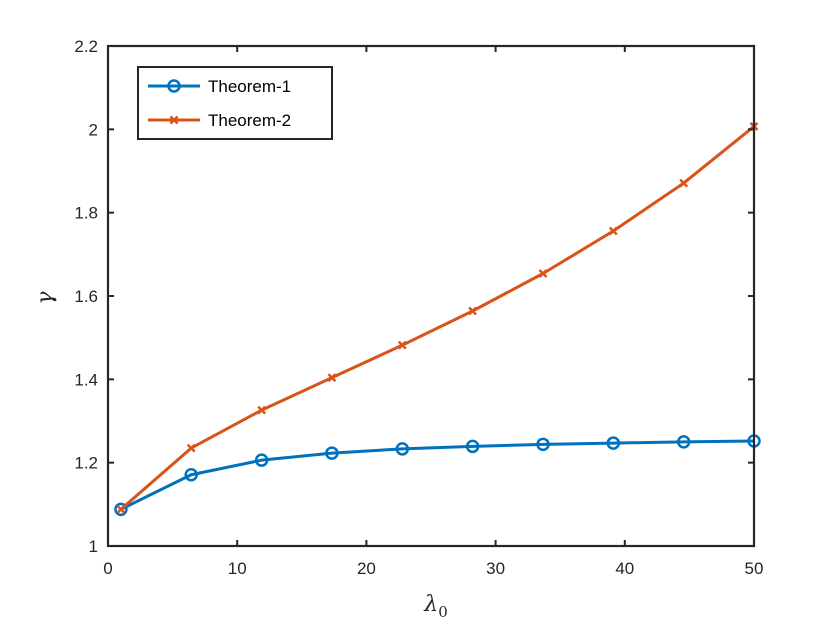 The width and height of the screenshot is (830, 623). I want to click on x-tick-label: 30, so click(495, 568).